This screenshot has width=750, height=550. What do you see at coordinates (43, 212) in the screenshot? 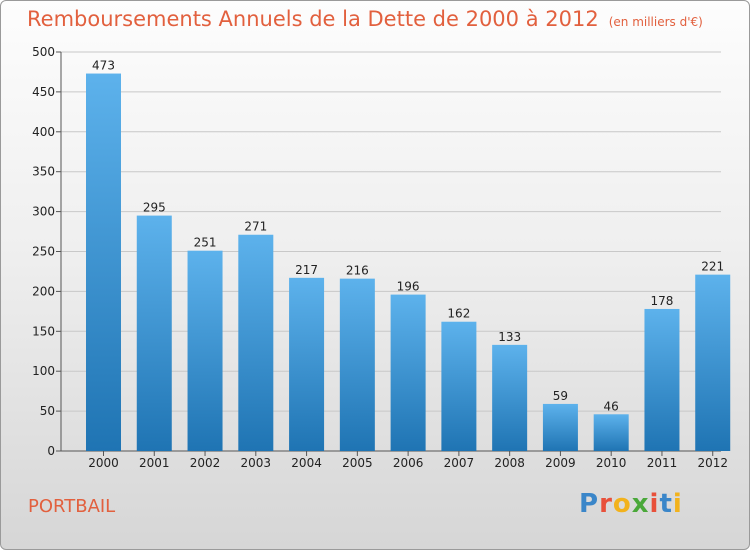
I see `y-tick-label: 300` at bounding box center [43, 212].